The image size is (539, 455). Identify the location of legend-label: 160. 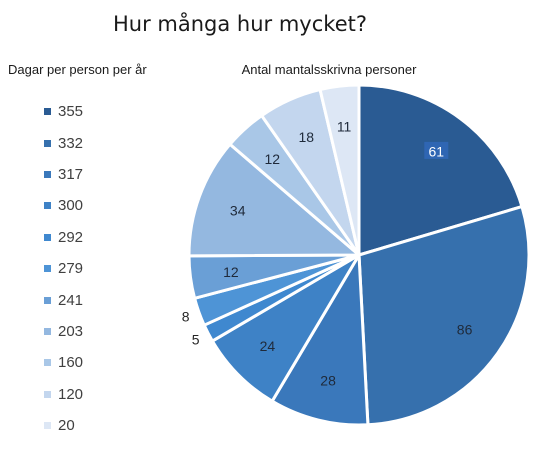
(71, 363).